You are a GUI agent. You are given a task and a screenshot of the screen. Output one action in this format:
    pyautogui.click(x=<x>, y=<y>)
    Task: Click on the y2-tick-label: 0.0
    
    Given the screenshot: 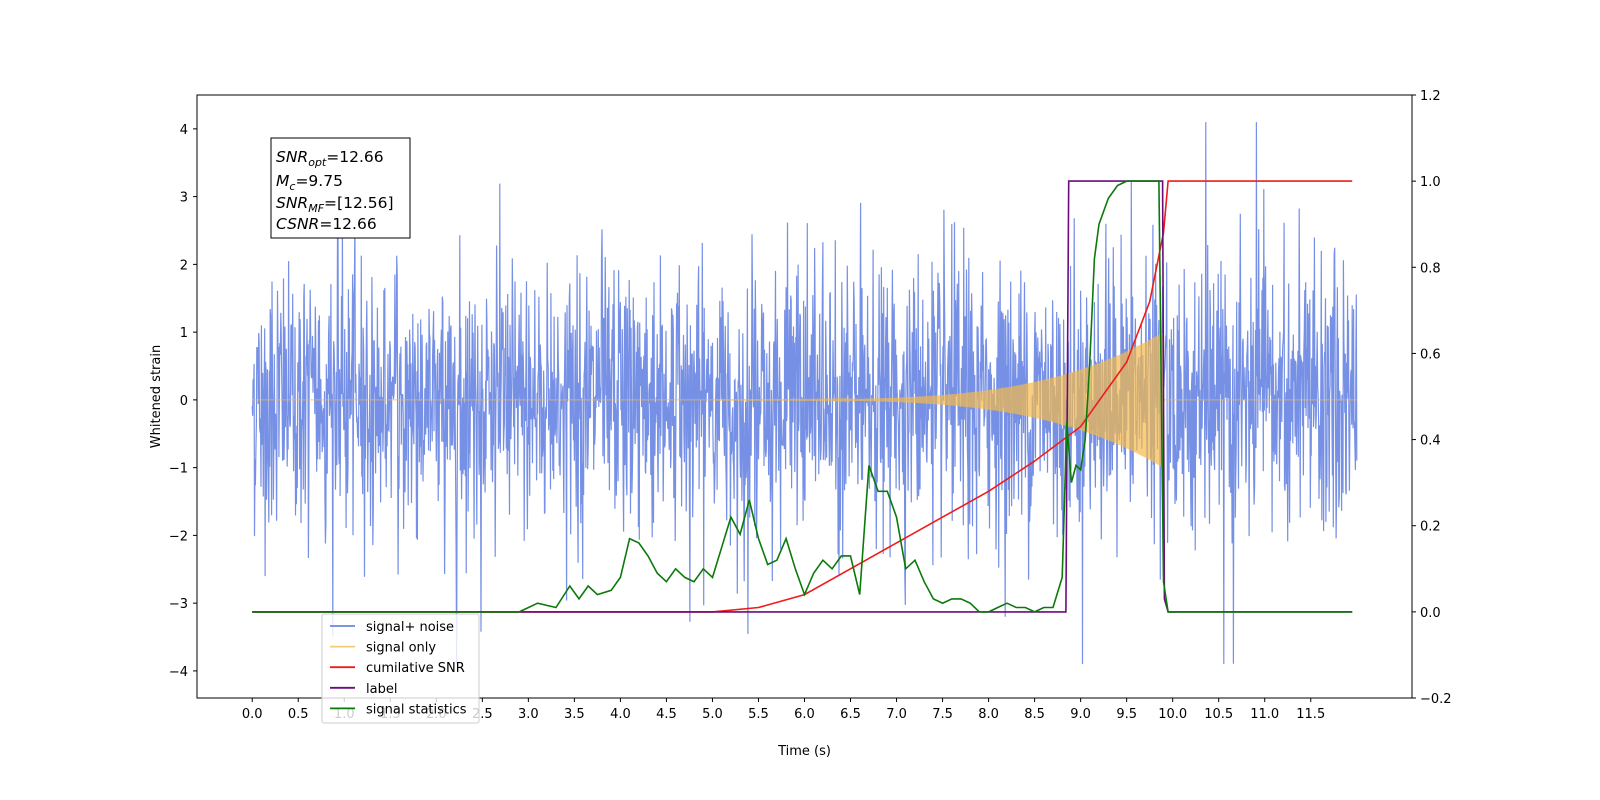 What is the action you would take?
    pyautogui.click(x=1430, y=613)
    